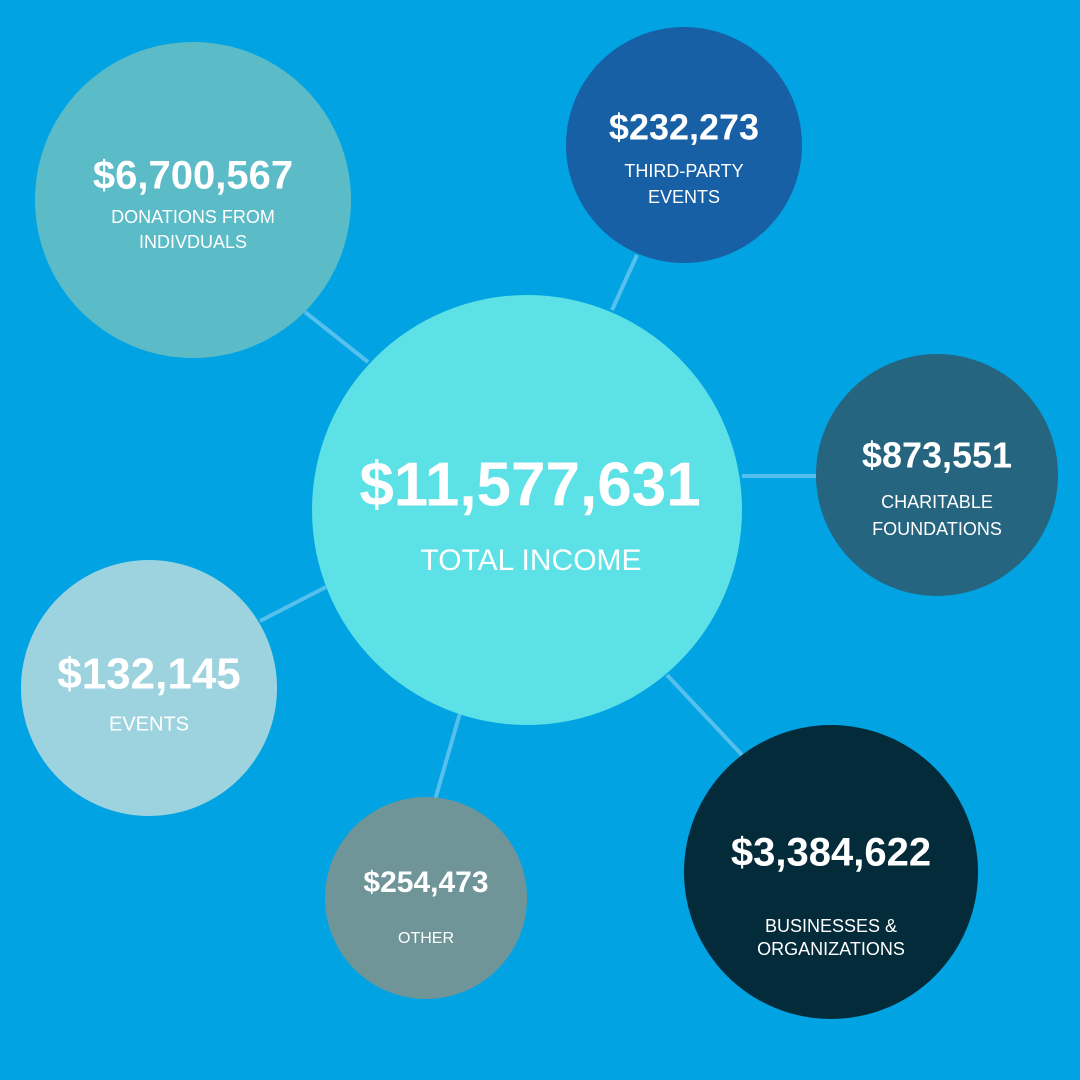  I want to click on income-node: $232,273 THIRD-PARTY EVENTS, so click(684, 145).